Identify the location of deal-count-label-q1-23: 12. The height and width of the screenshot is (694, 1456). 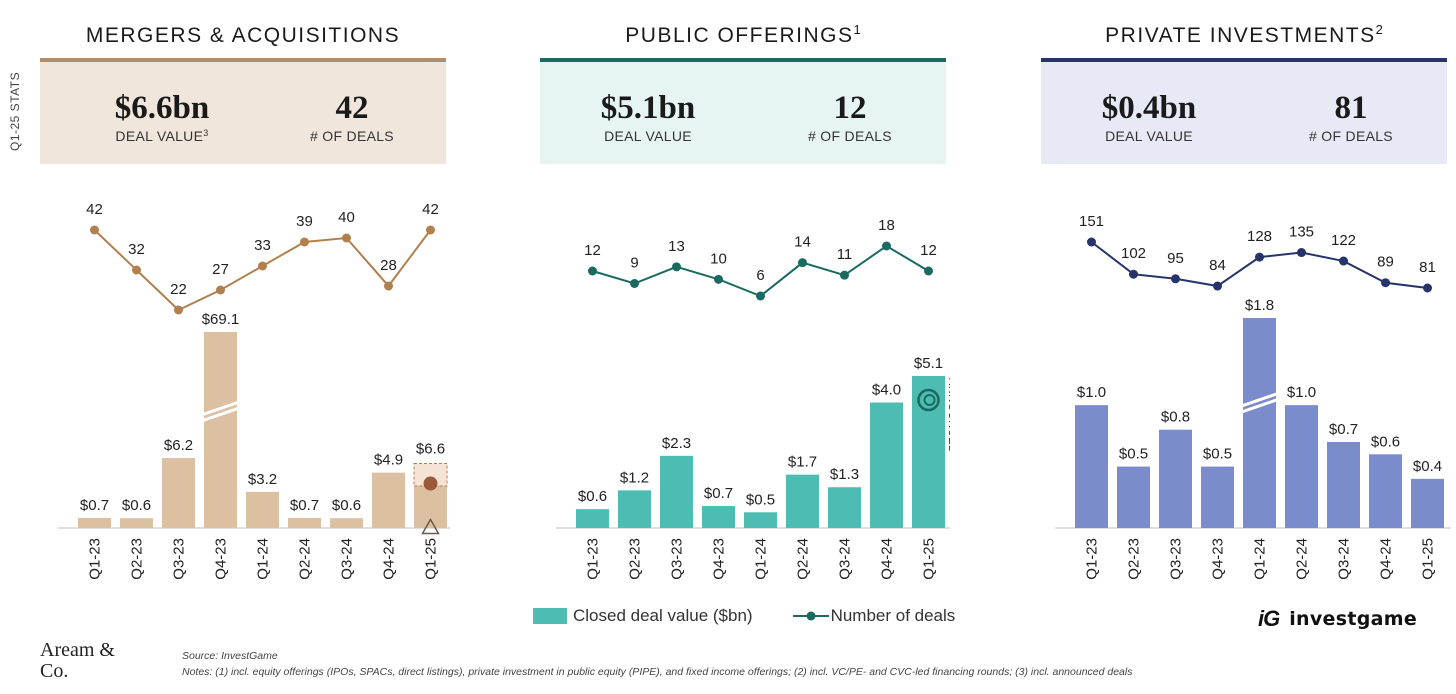
(592, 250).